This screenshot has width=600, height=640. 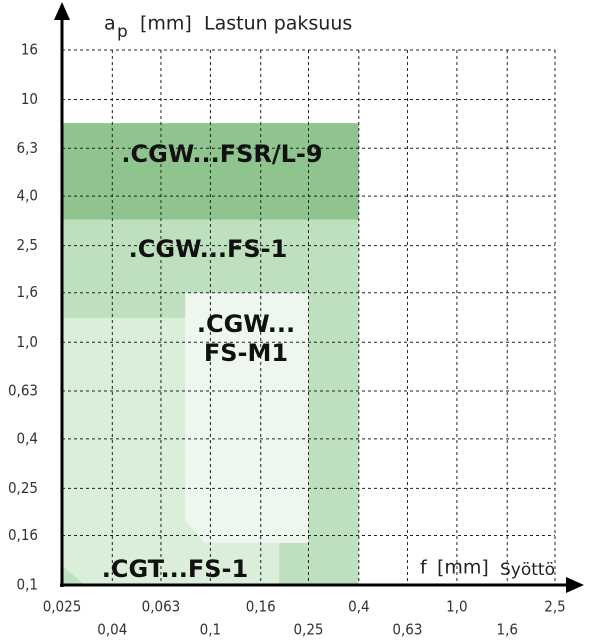 What do you see at coordinates (456, 607) in the screenshot?
I see `x-tick-label: 1,0` at bounding box center [456, 607].